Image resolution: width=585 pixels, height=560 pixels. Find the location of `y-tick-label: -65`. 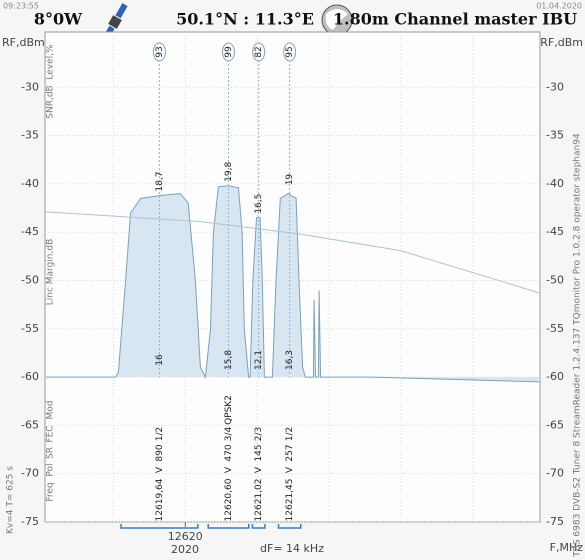

y-tick-label: -65 is located at coordinates (30, 424).